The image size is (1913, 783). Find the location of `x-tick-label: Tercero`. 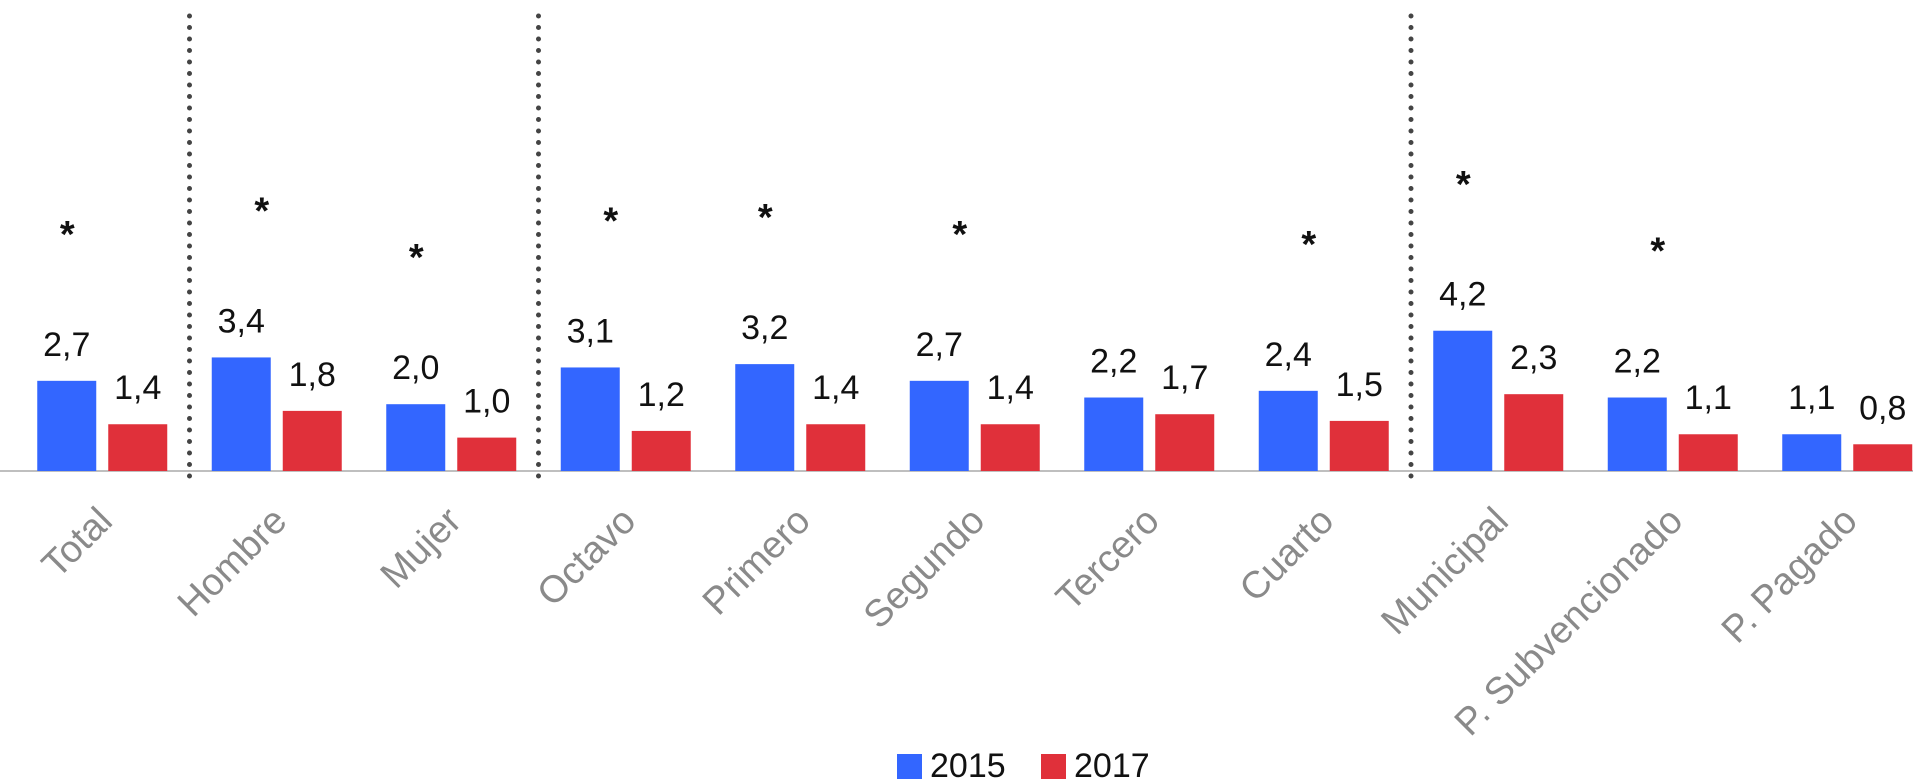

x-tick-label: Tercero is located at coordinates (1107, 559).